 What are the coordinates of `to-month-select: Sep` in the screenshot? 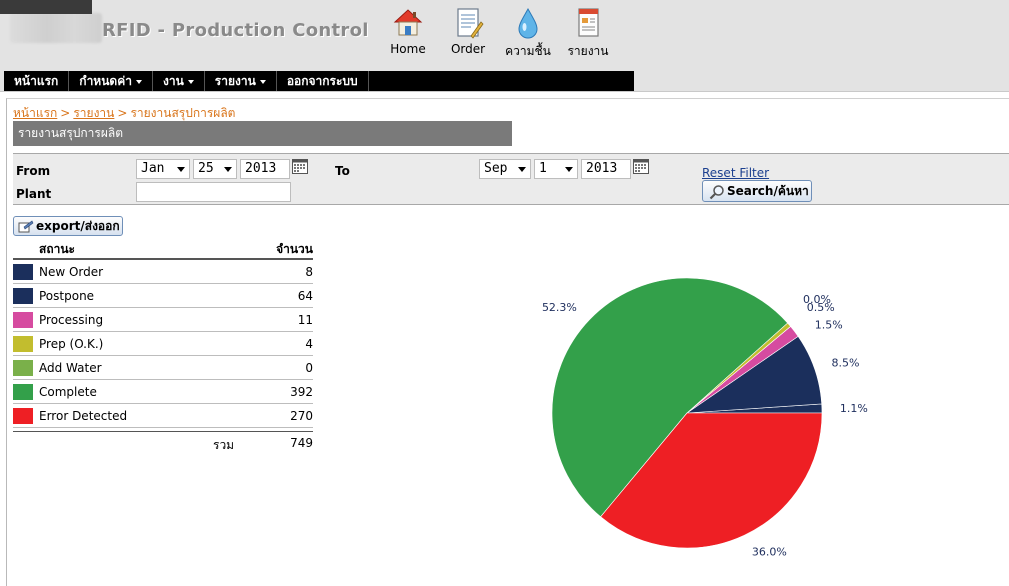 It's located at (505, 169).